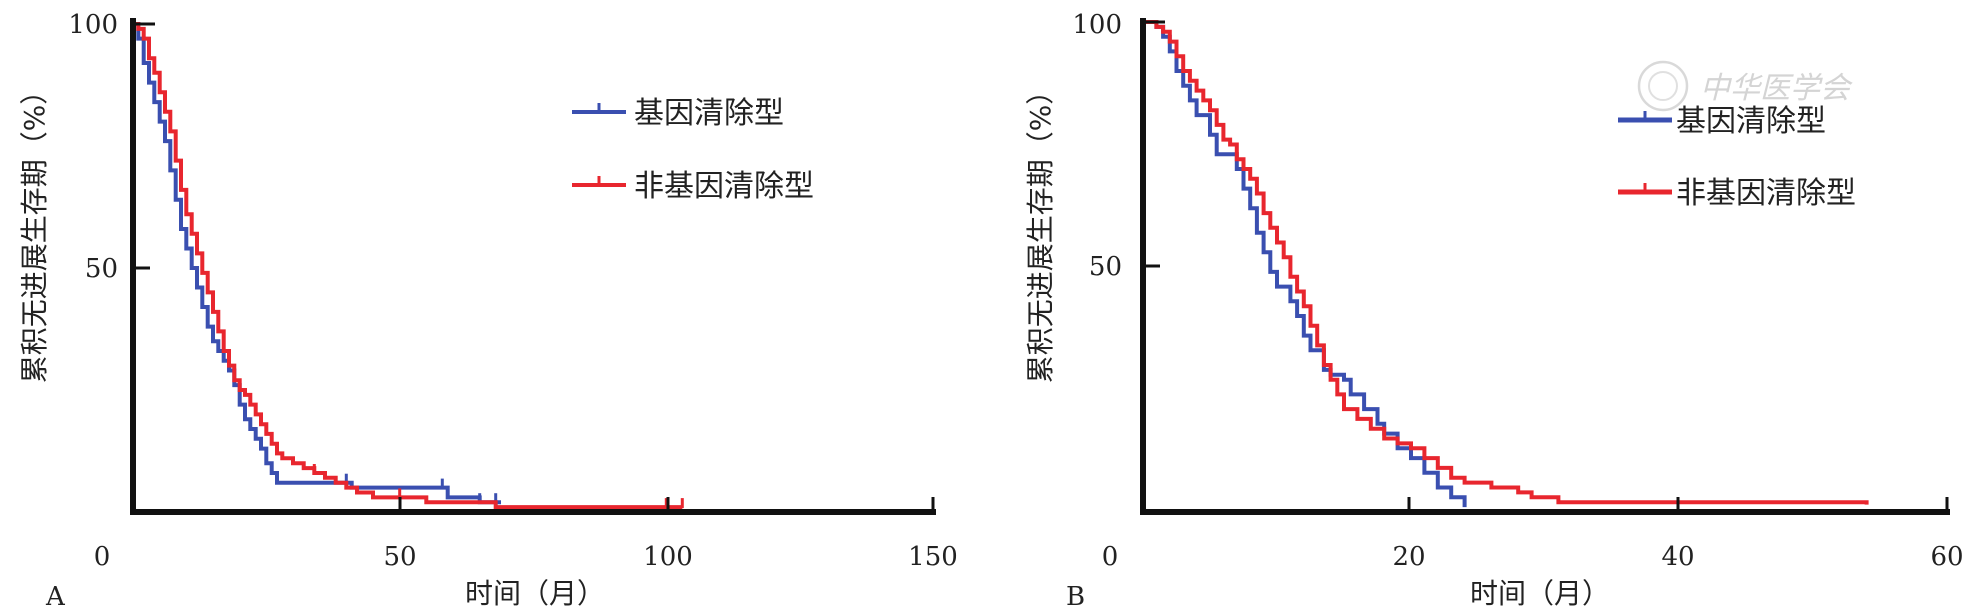  What do you see at coordinates (709, 113) in the screenshot?
I see `panel-a-legend-label-1: 基因清除型` at bounding box center [709, 113].